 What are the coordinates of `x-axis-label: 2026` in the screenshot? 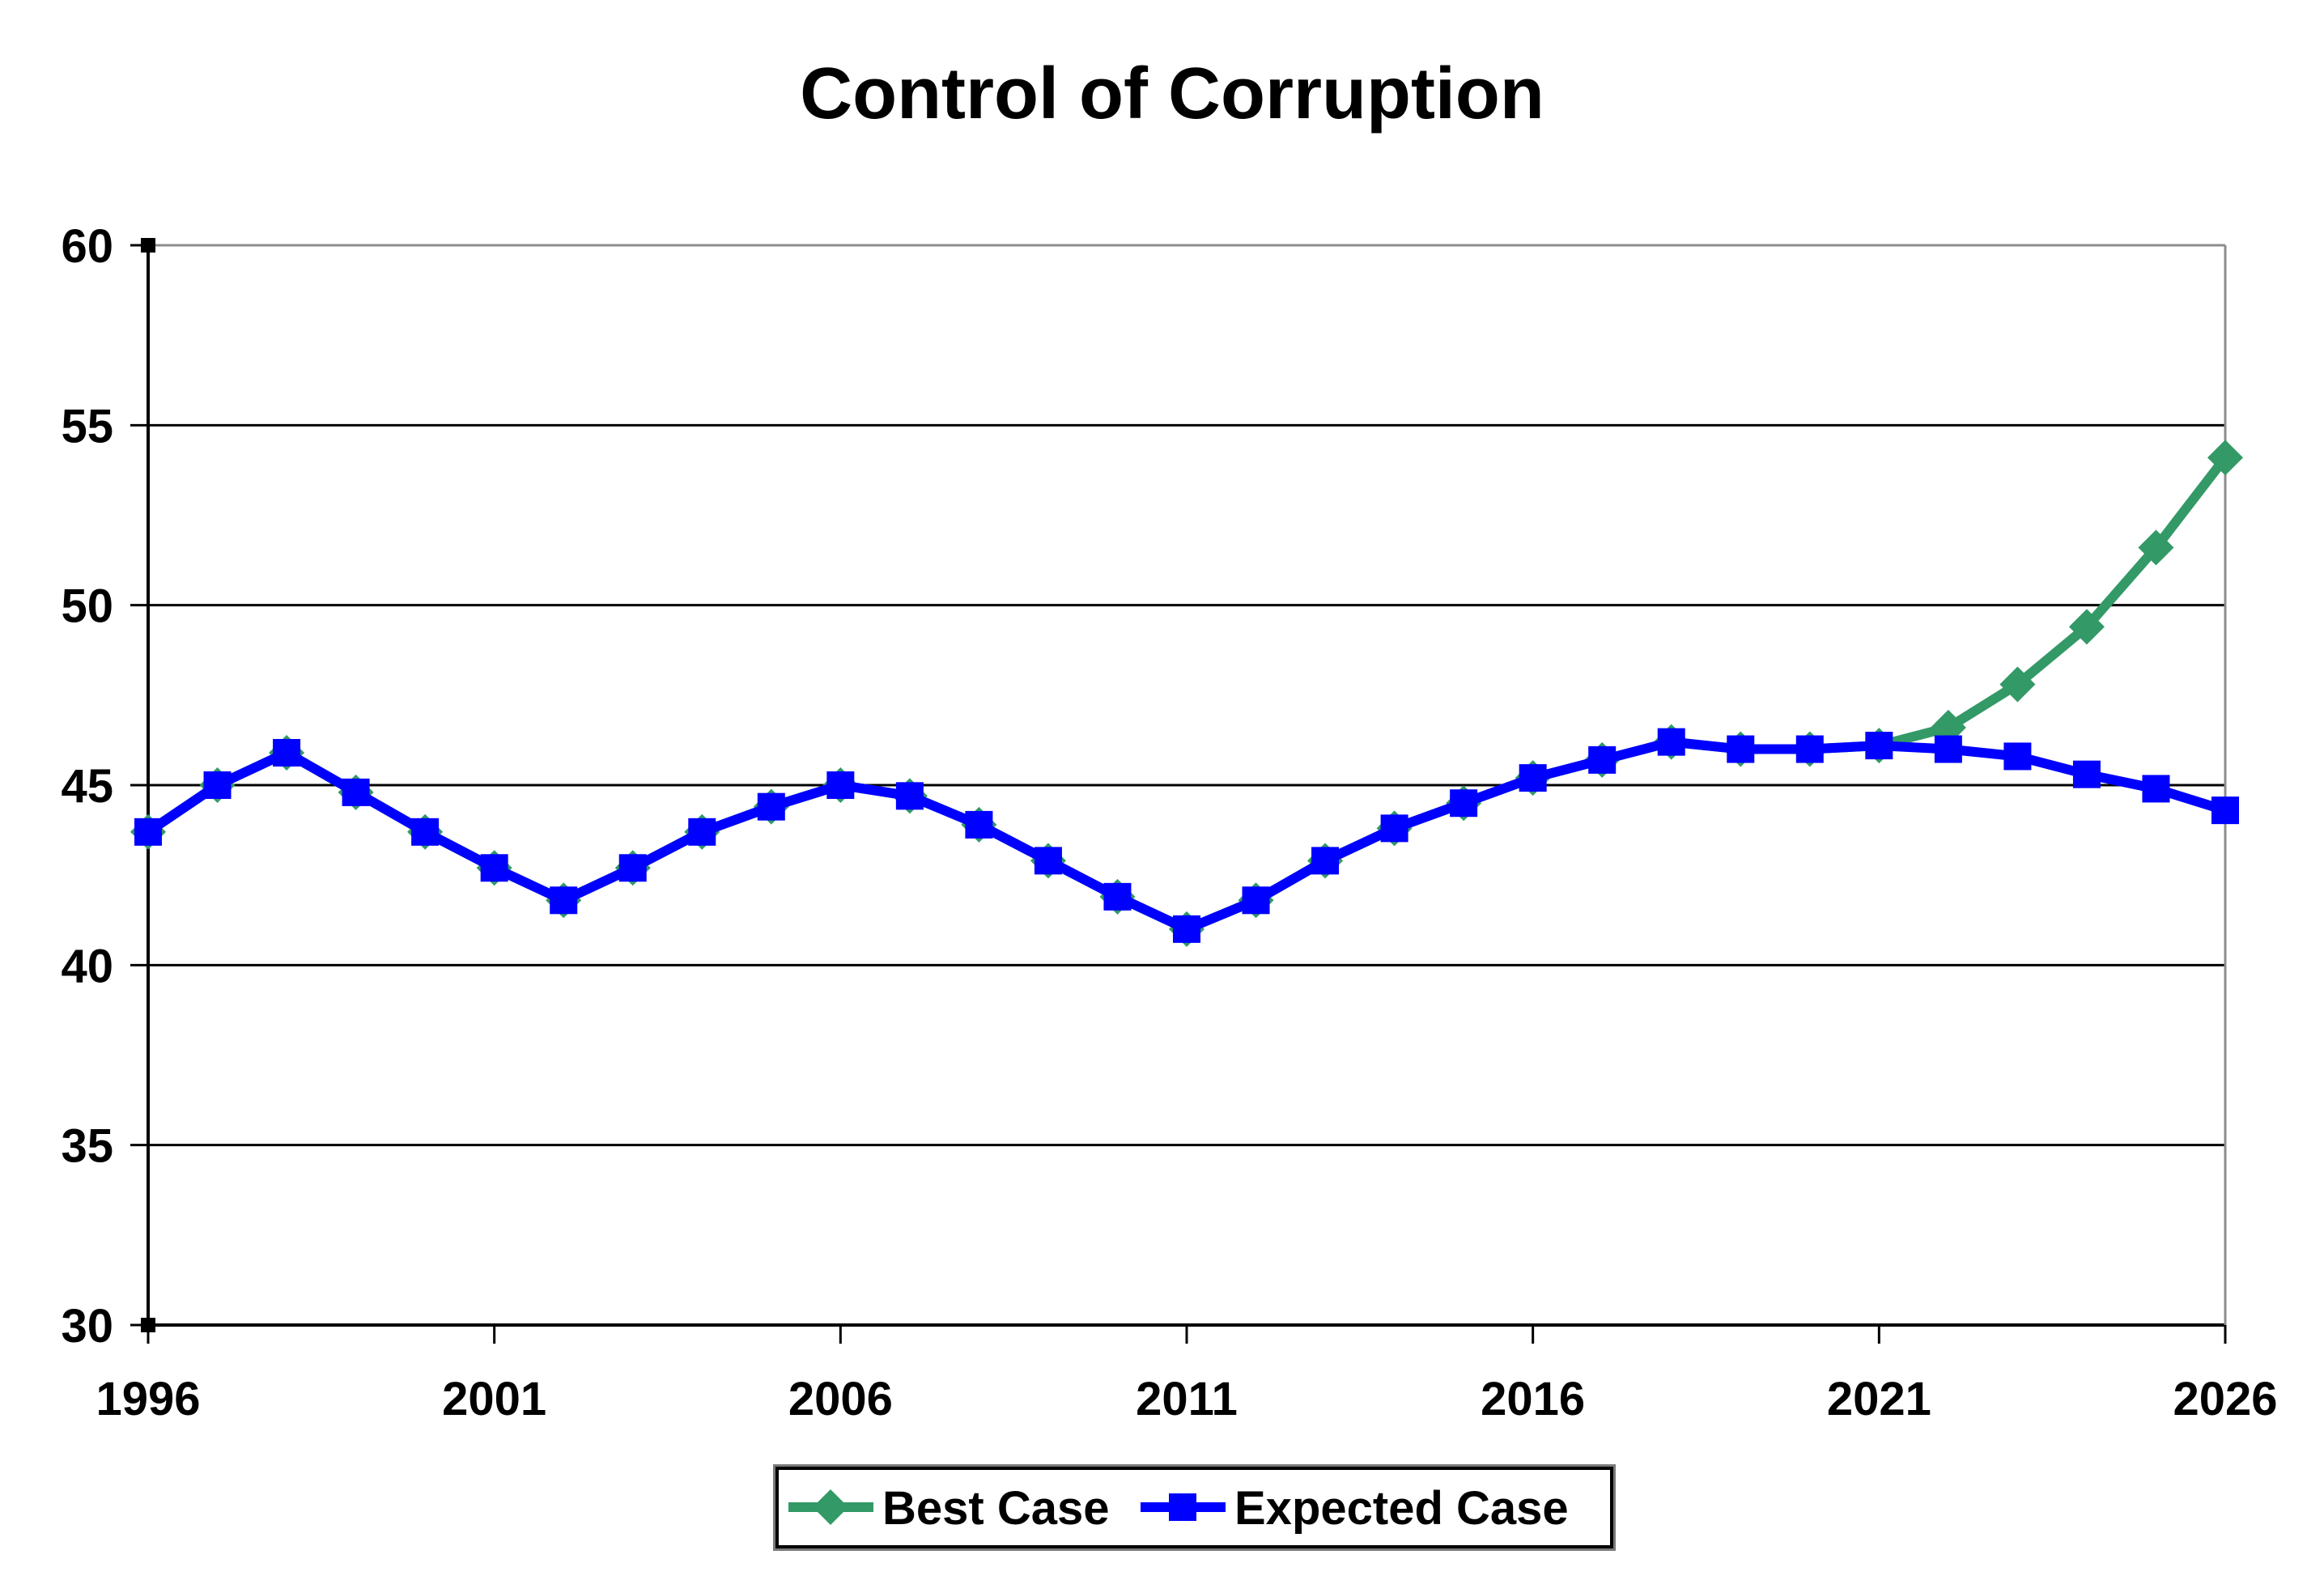 It's located at (2225, 1399).